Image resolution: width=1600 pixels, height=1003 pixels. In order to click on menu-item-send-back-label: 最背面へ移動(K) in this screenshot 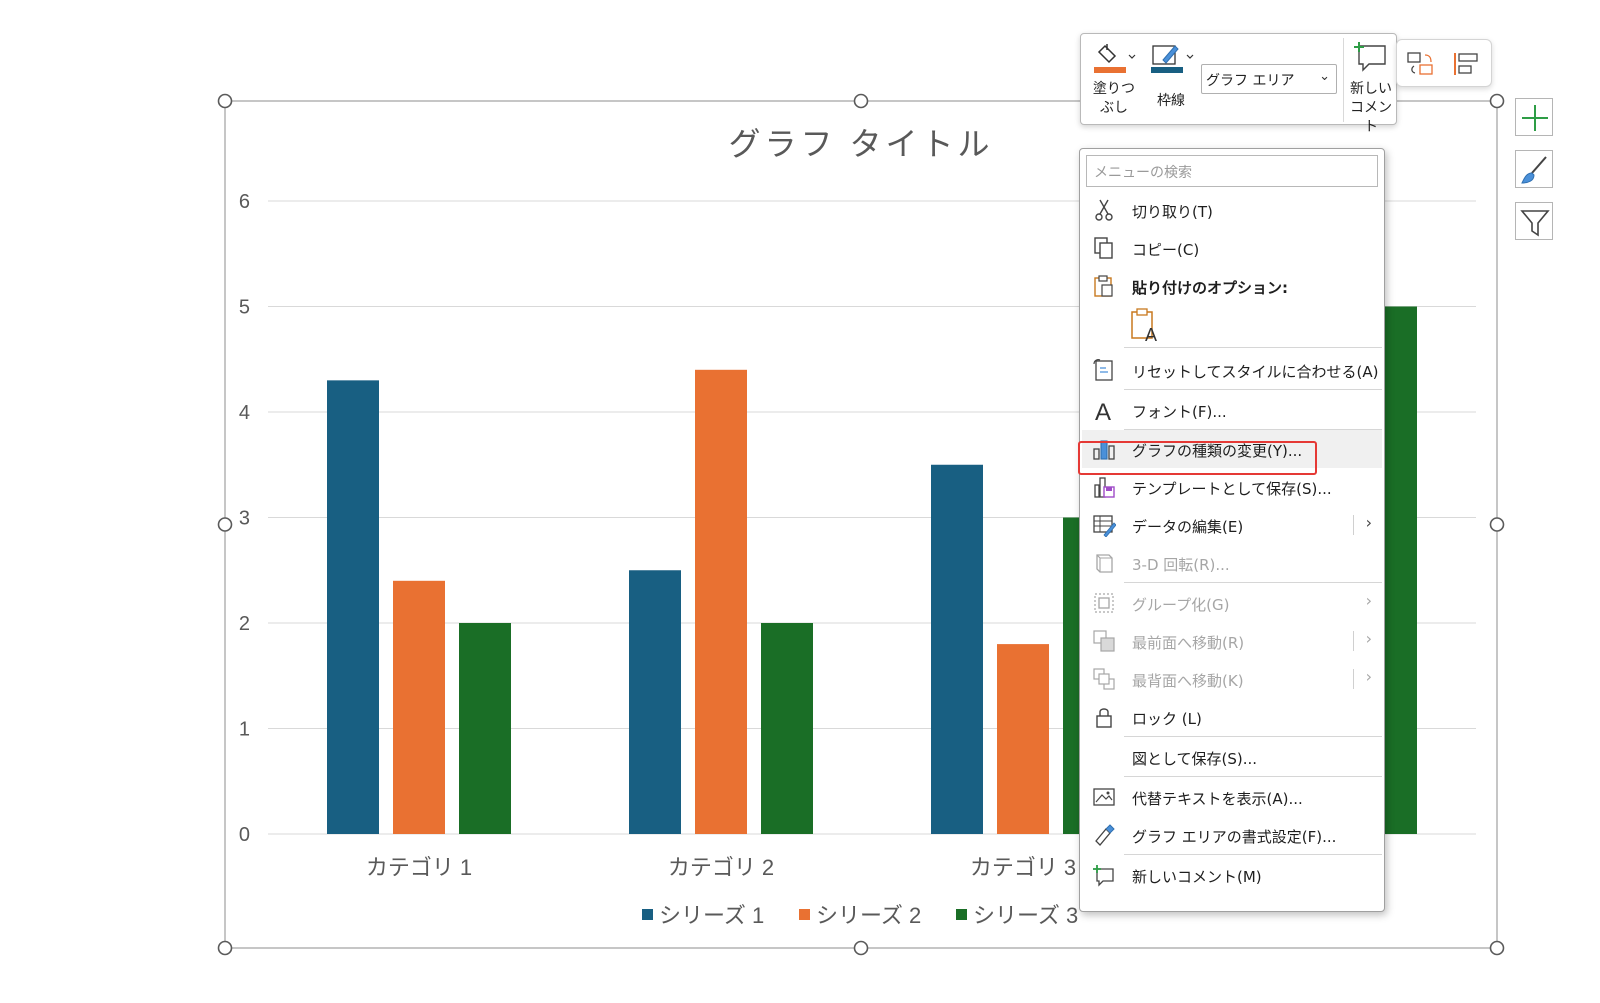, I will do `click(1188, 681)`.